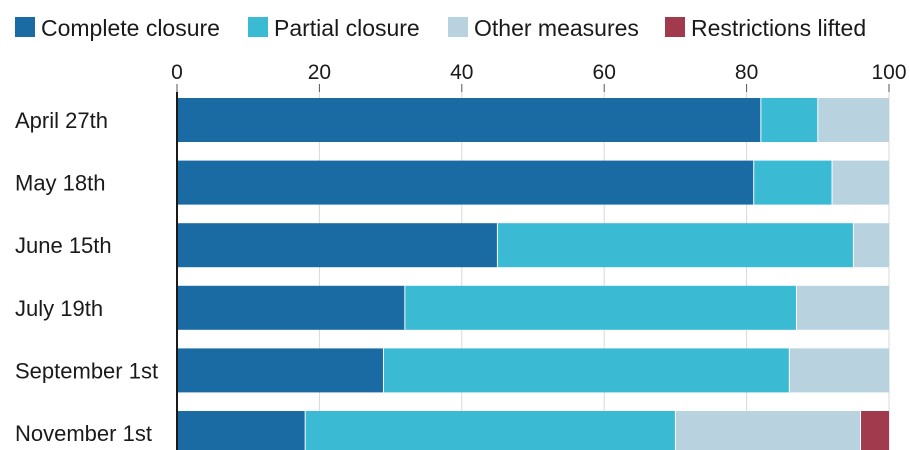 This screenshot has width=910, height=450. I want to click on legend-label: Partial closure, so click(347, 28).